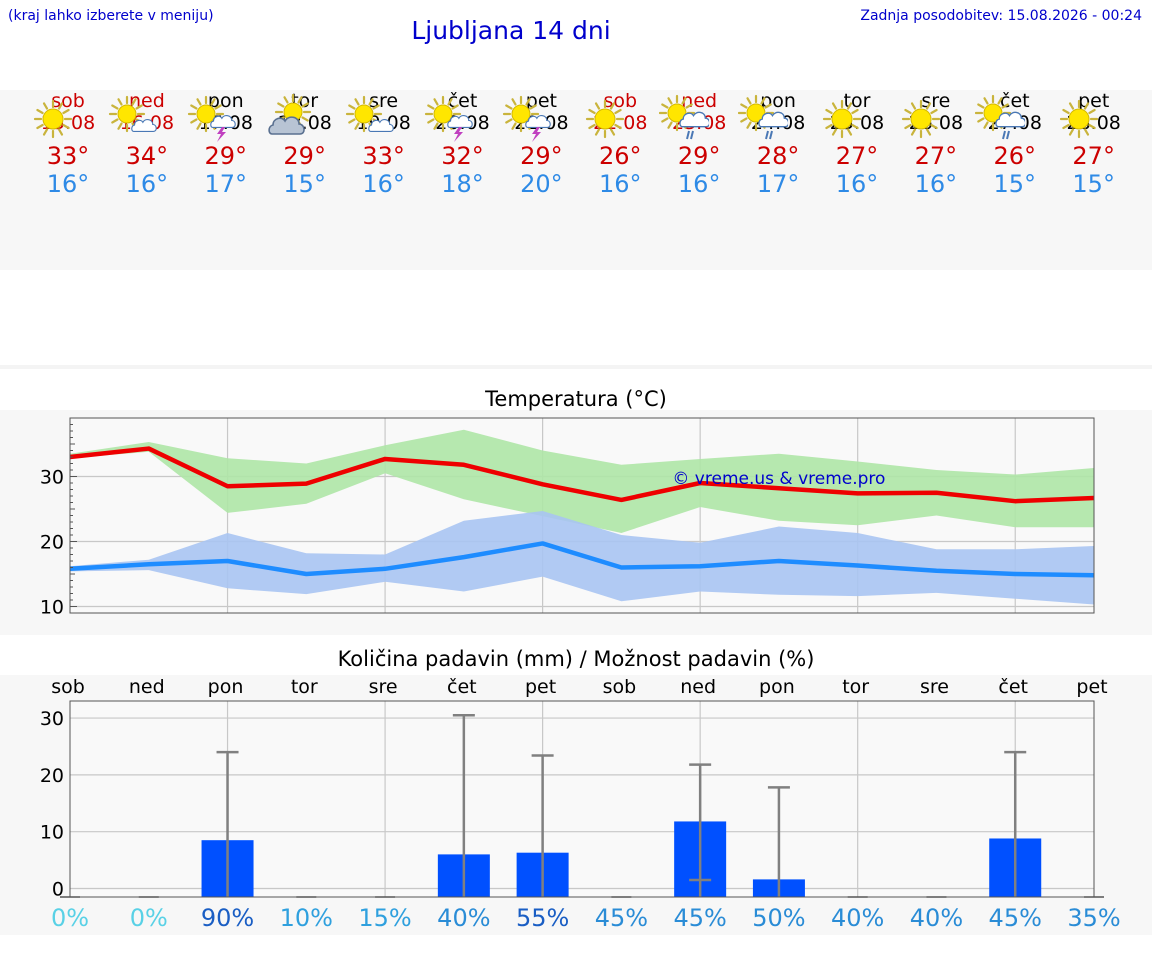 This screenshot has height=975, width=1152. I want to click on day-label: ned, so click(147, 687).